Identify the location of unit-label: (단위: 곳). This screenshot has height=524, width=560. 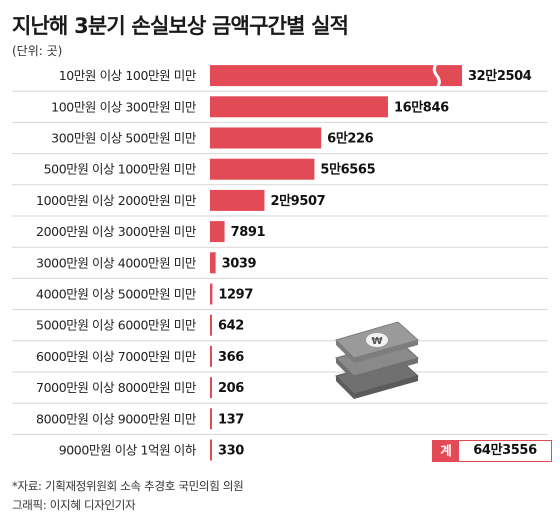
(37, 51).